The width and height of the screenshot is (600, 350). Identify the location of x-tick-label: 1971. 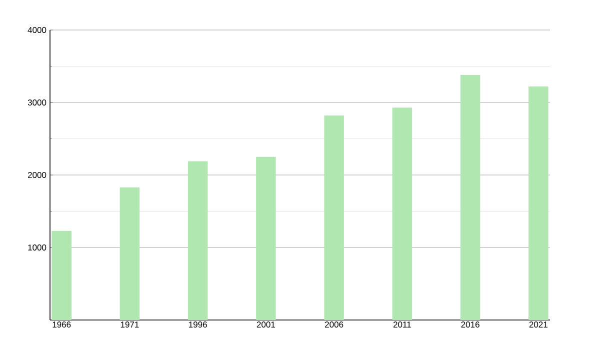
(129, 325).